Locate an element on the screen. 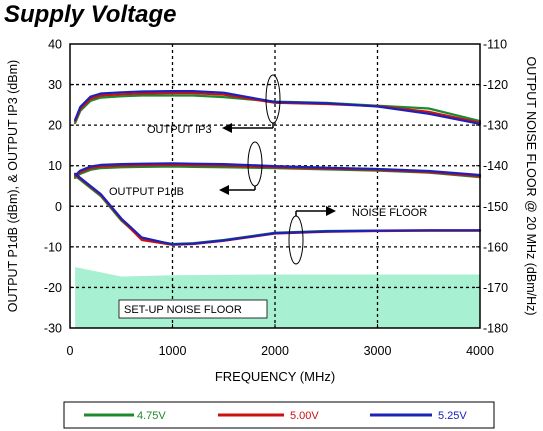 Image resolution: width=543 pixels, height=431 pixels. ip3-annotation: OUTPUT IP3 is located at coordinates (214, 105).